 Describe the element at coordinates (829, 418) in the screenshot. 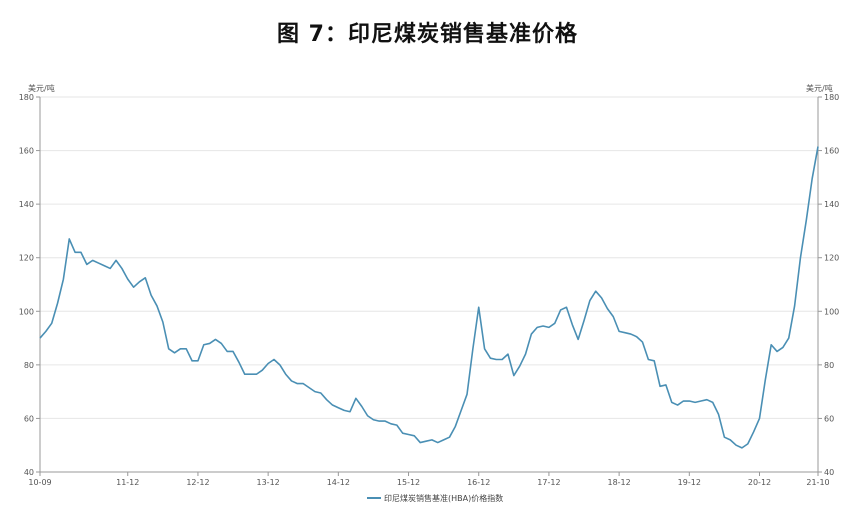

I see `y-tick-label-right: 60` at that location.